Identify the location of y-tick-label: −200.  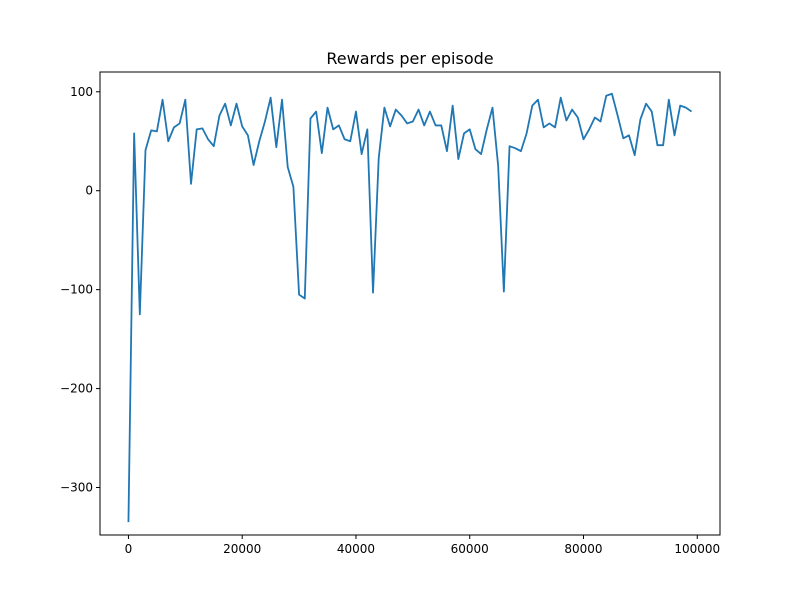
(76, 389).